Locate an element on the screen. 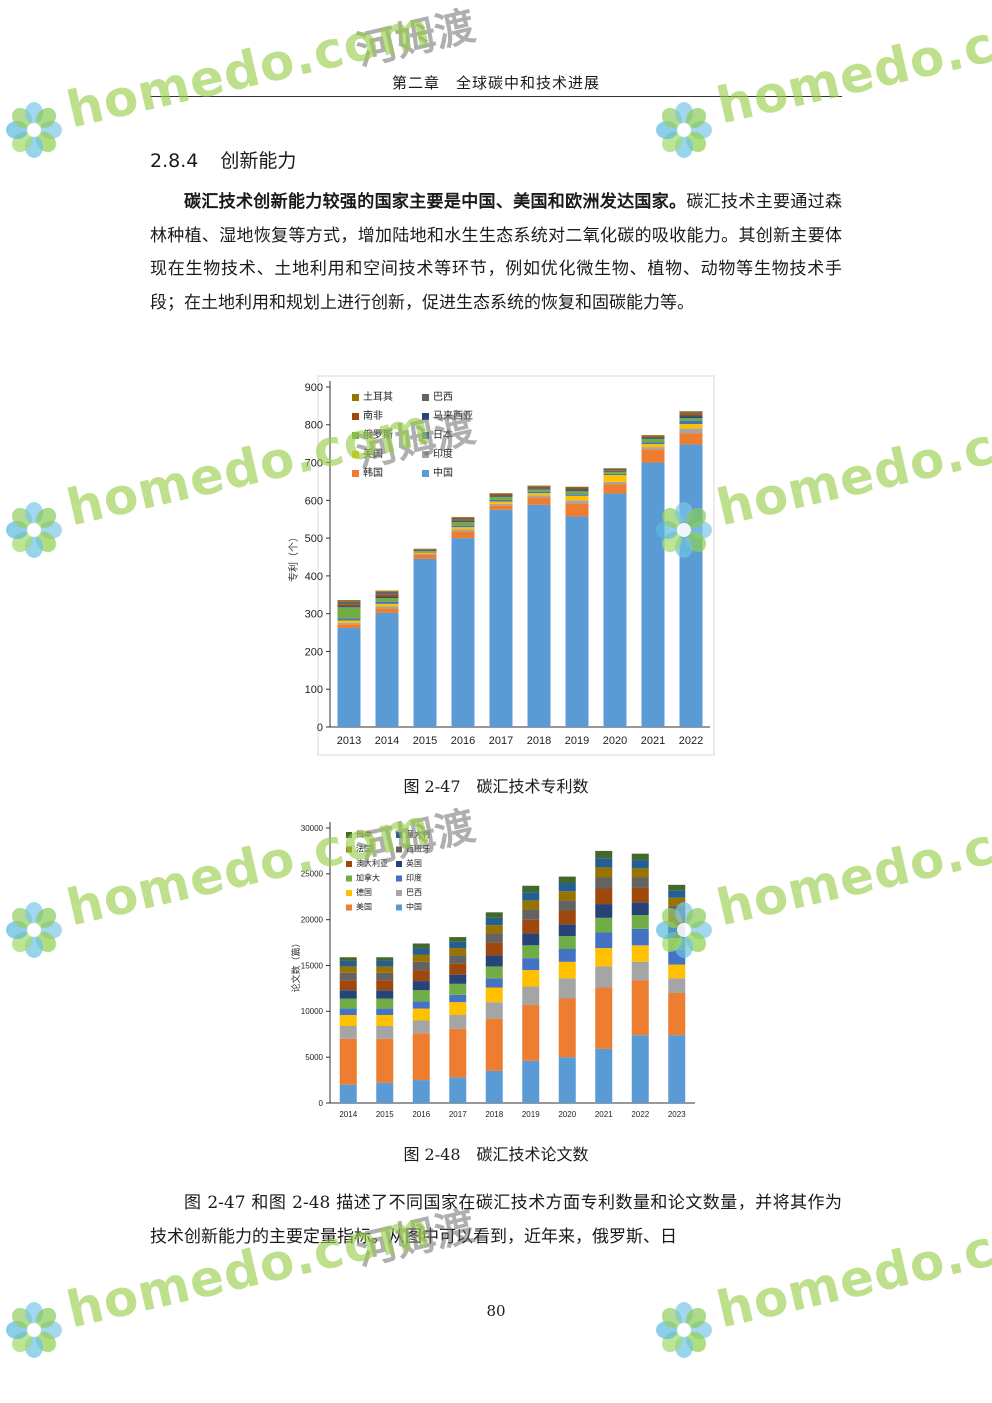 This screenshot has width=992, height=1403. legend-label: 日本 is located at coordinates (364, 834).